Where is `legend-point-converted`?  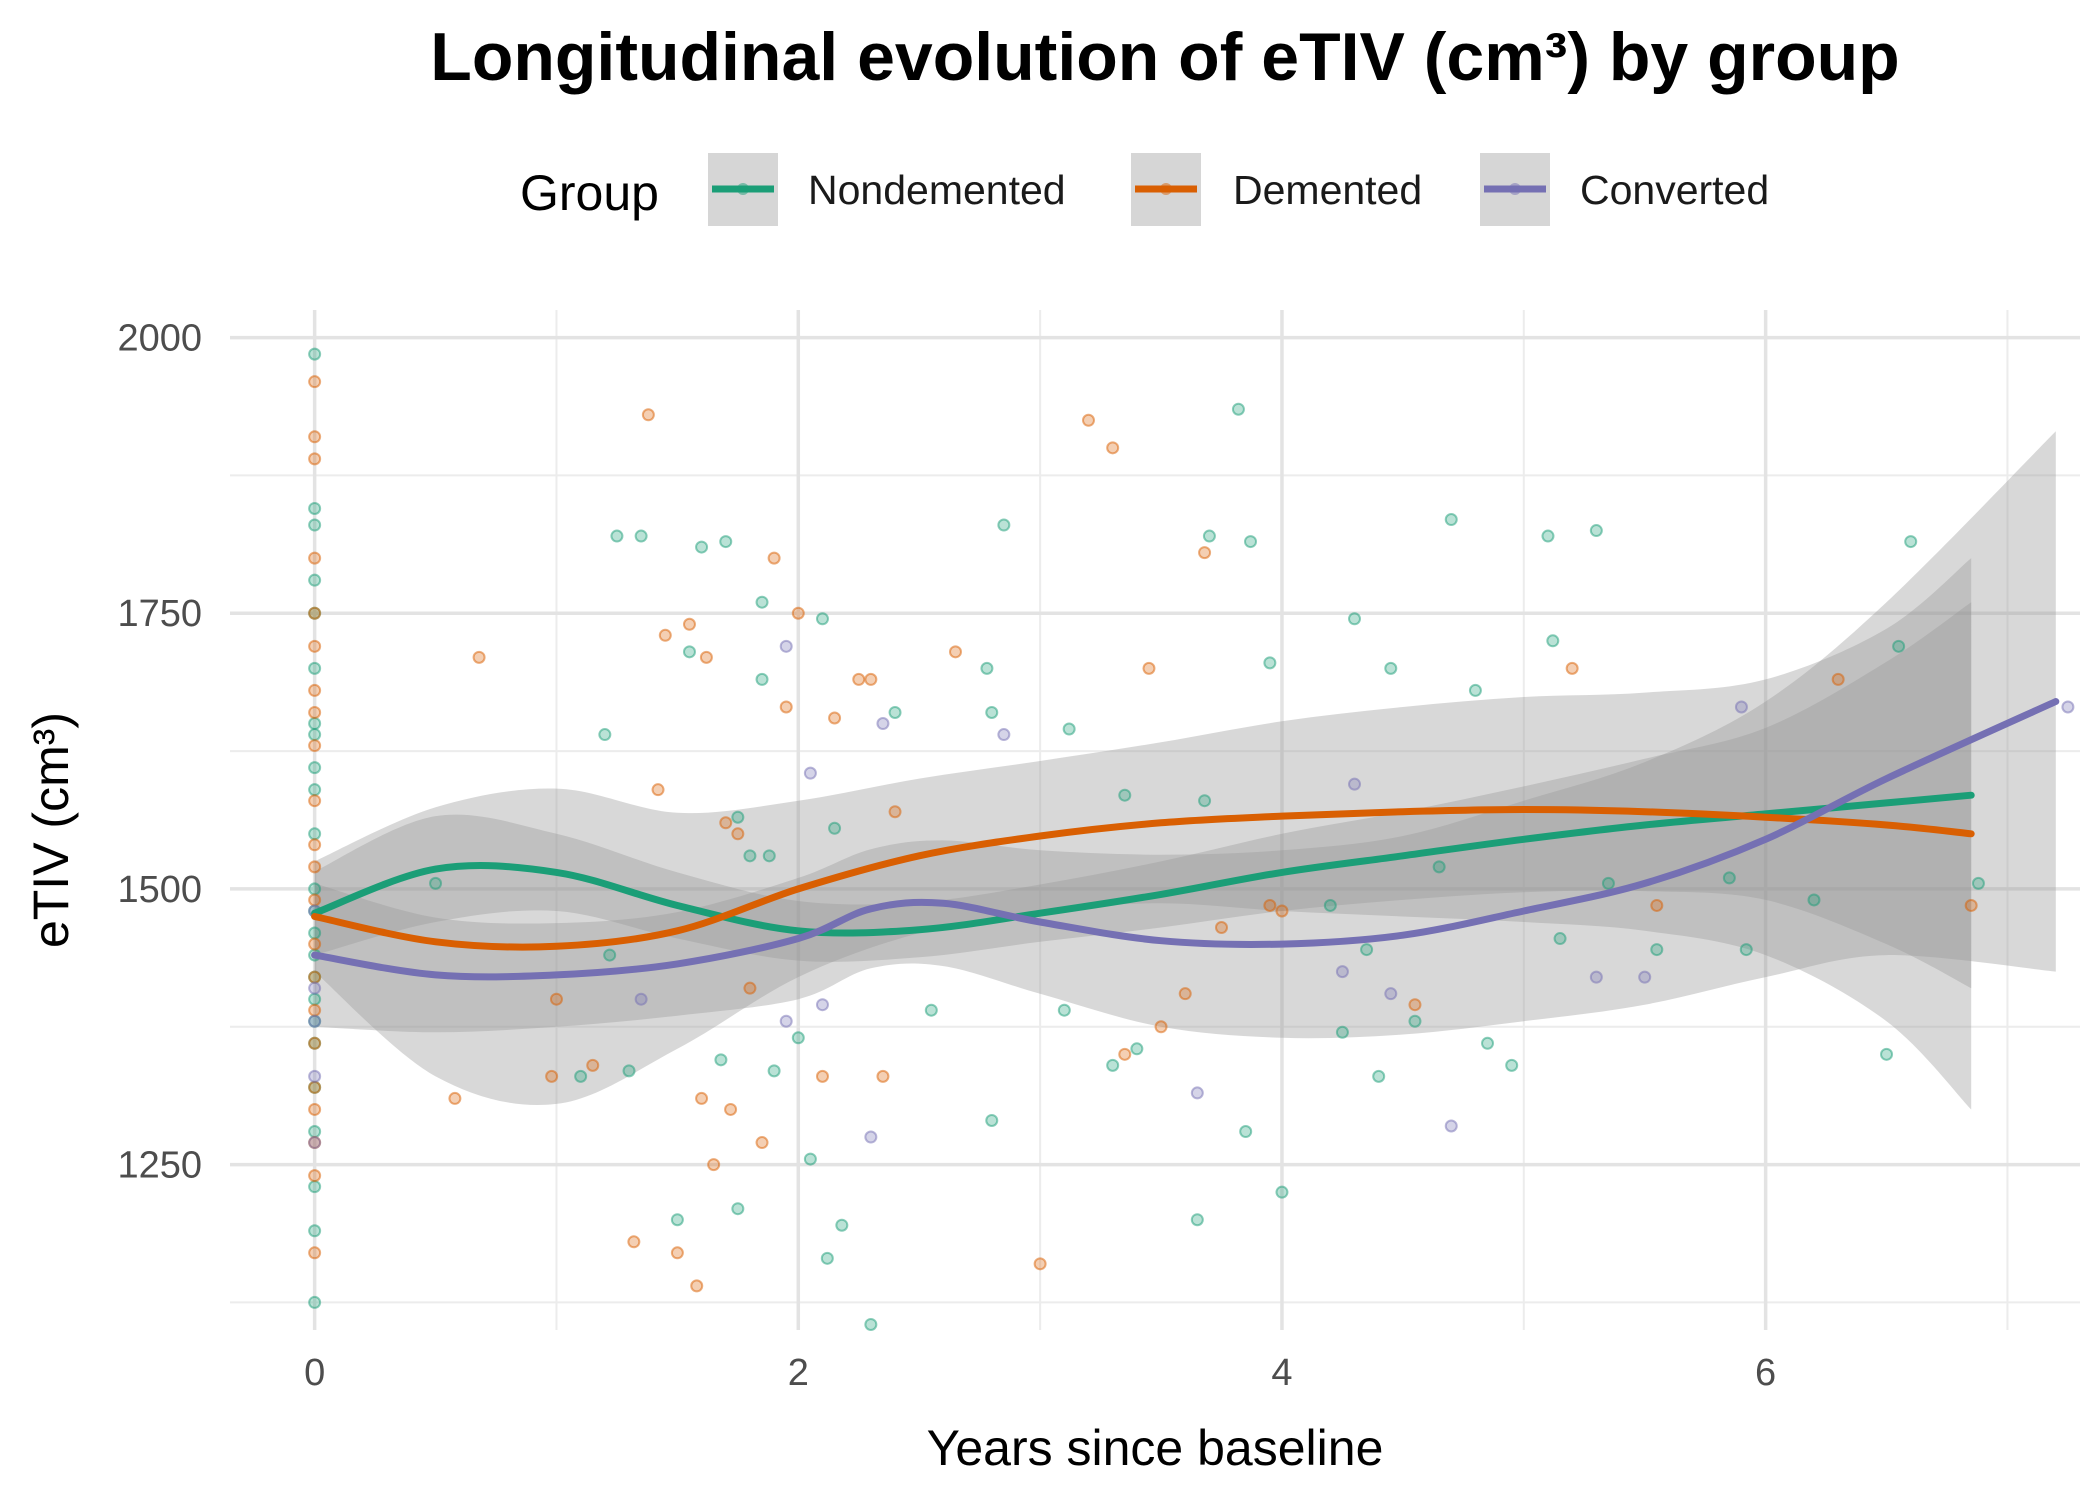
legend-point-converted is located at coordinates (1515, 189).